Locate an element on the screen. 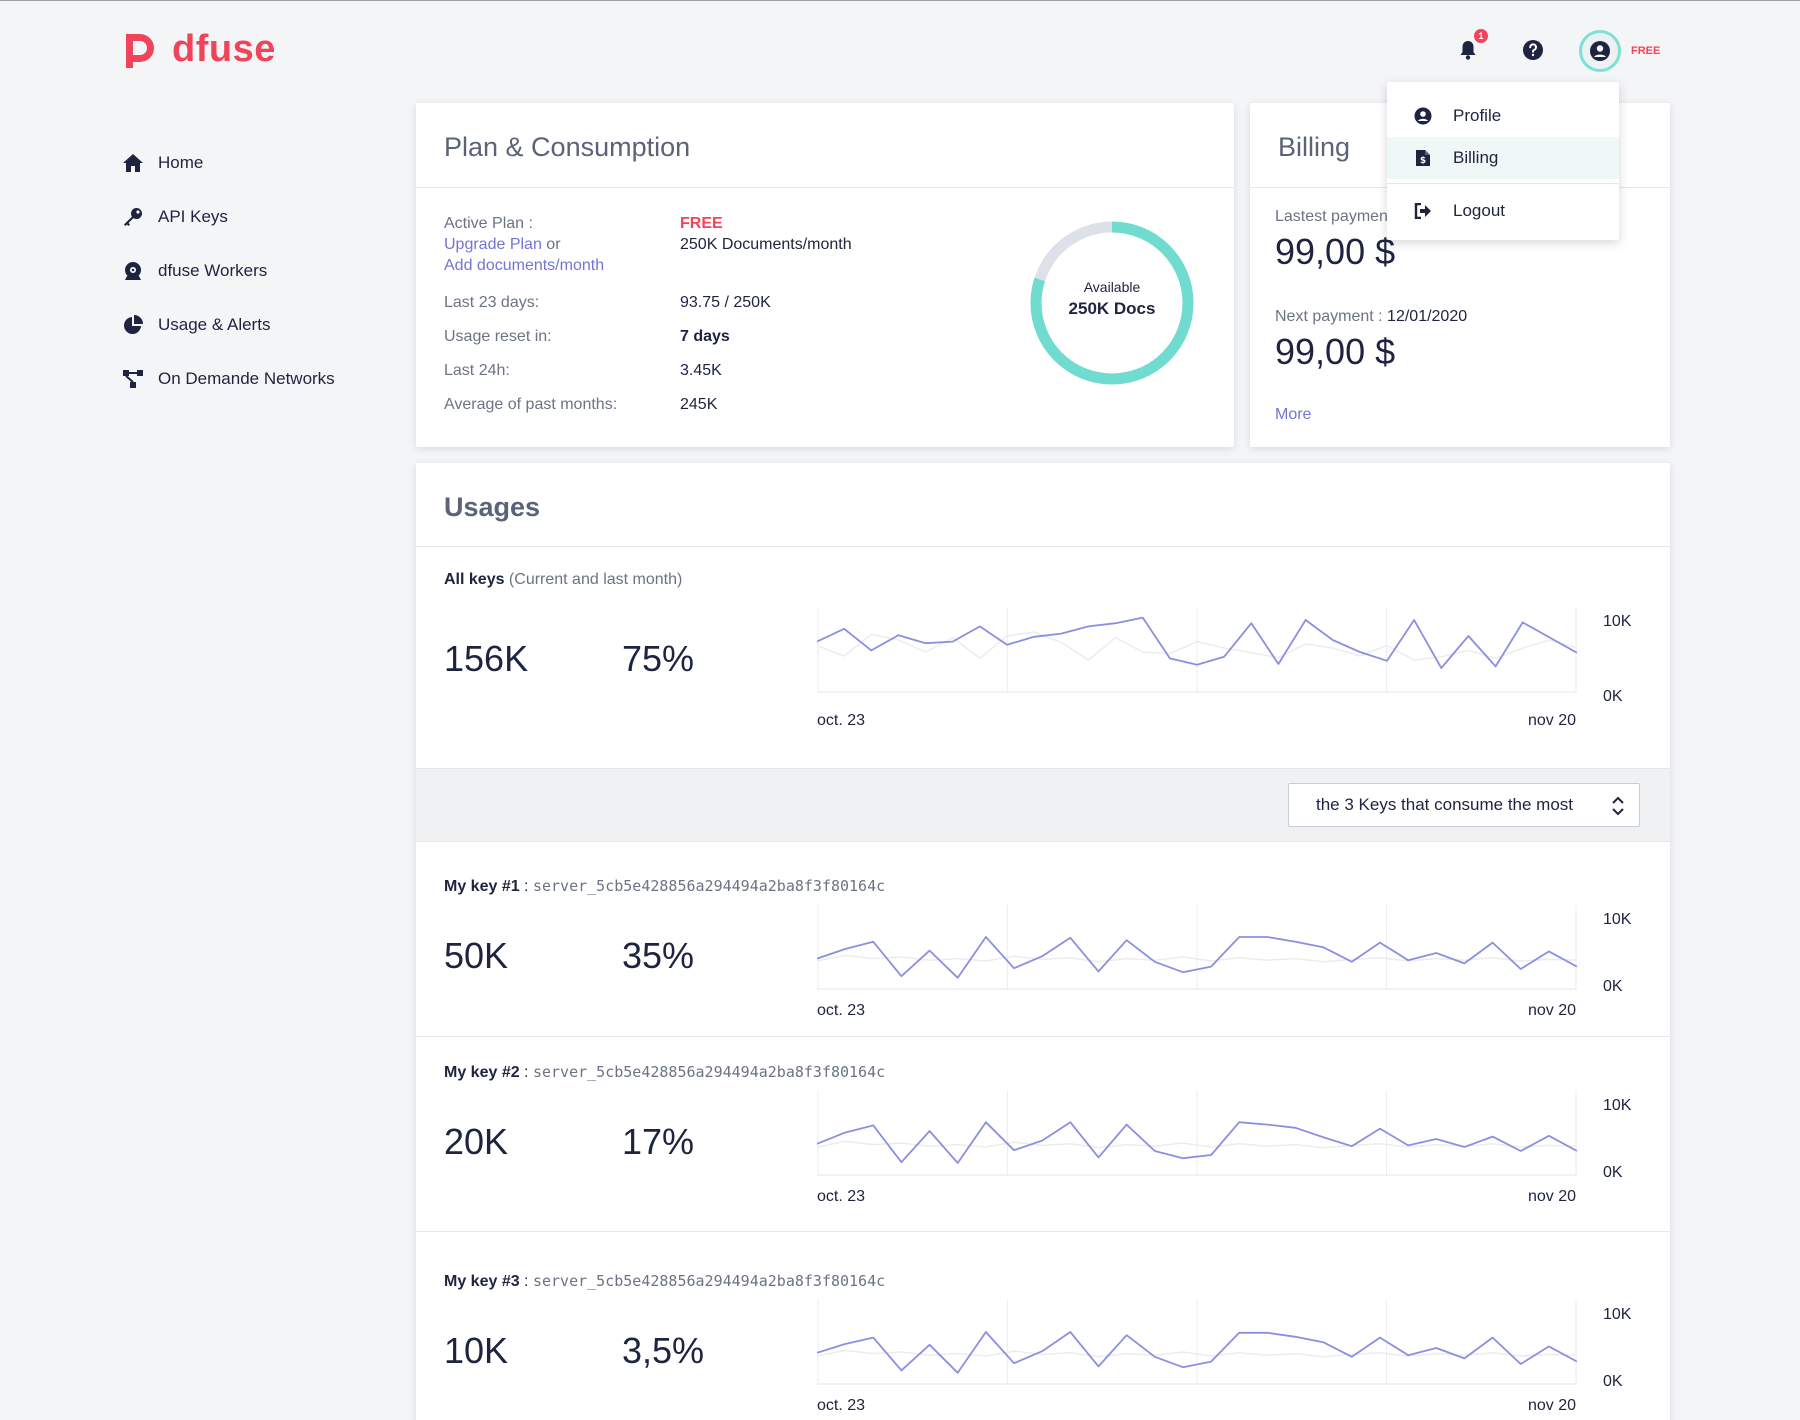 The image size is (1800, 1420). sidebar-item-label: Usage & Alerts is located at coordinates (214, 324).